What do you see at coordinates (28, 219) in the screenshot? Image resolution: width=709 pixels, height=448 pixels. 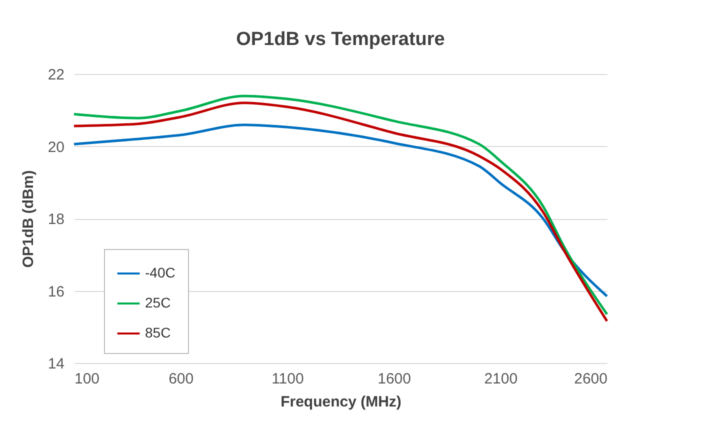 I see `y-axis-title: OP1dB (dBm)` at bounding box center [28, 219].